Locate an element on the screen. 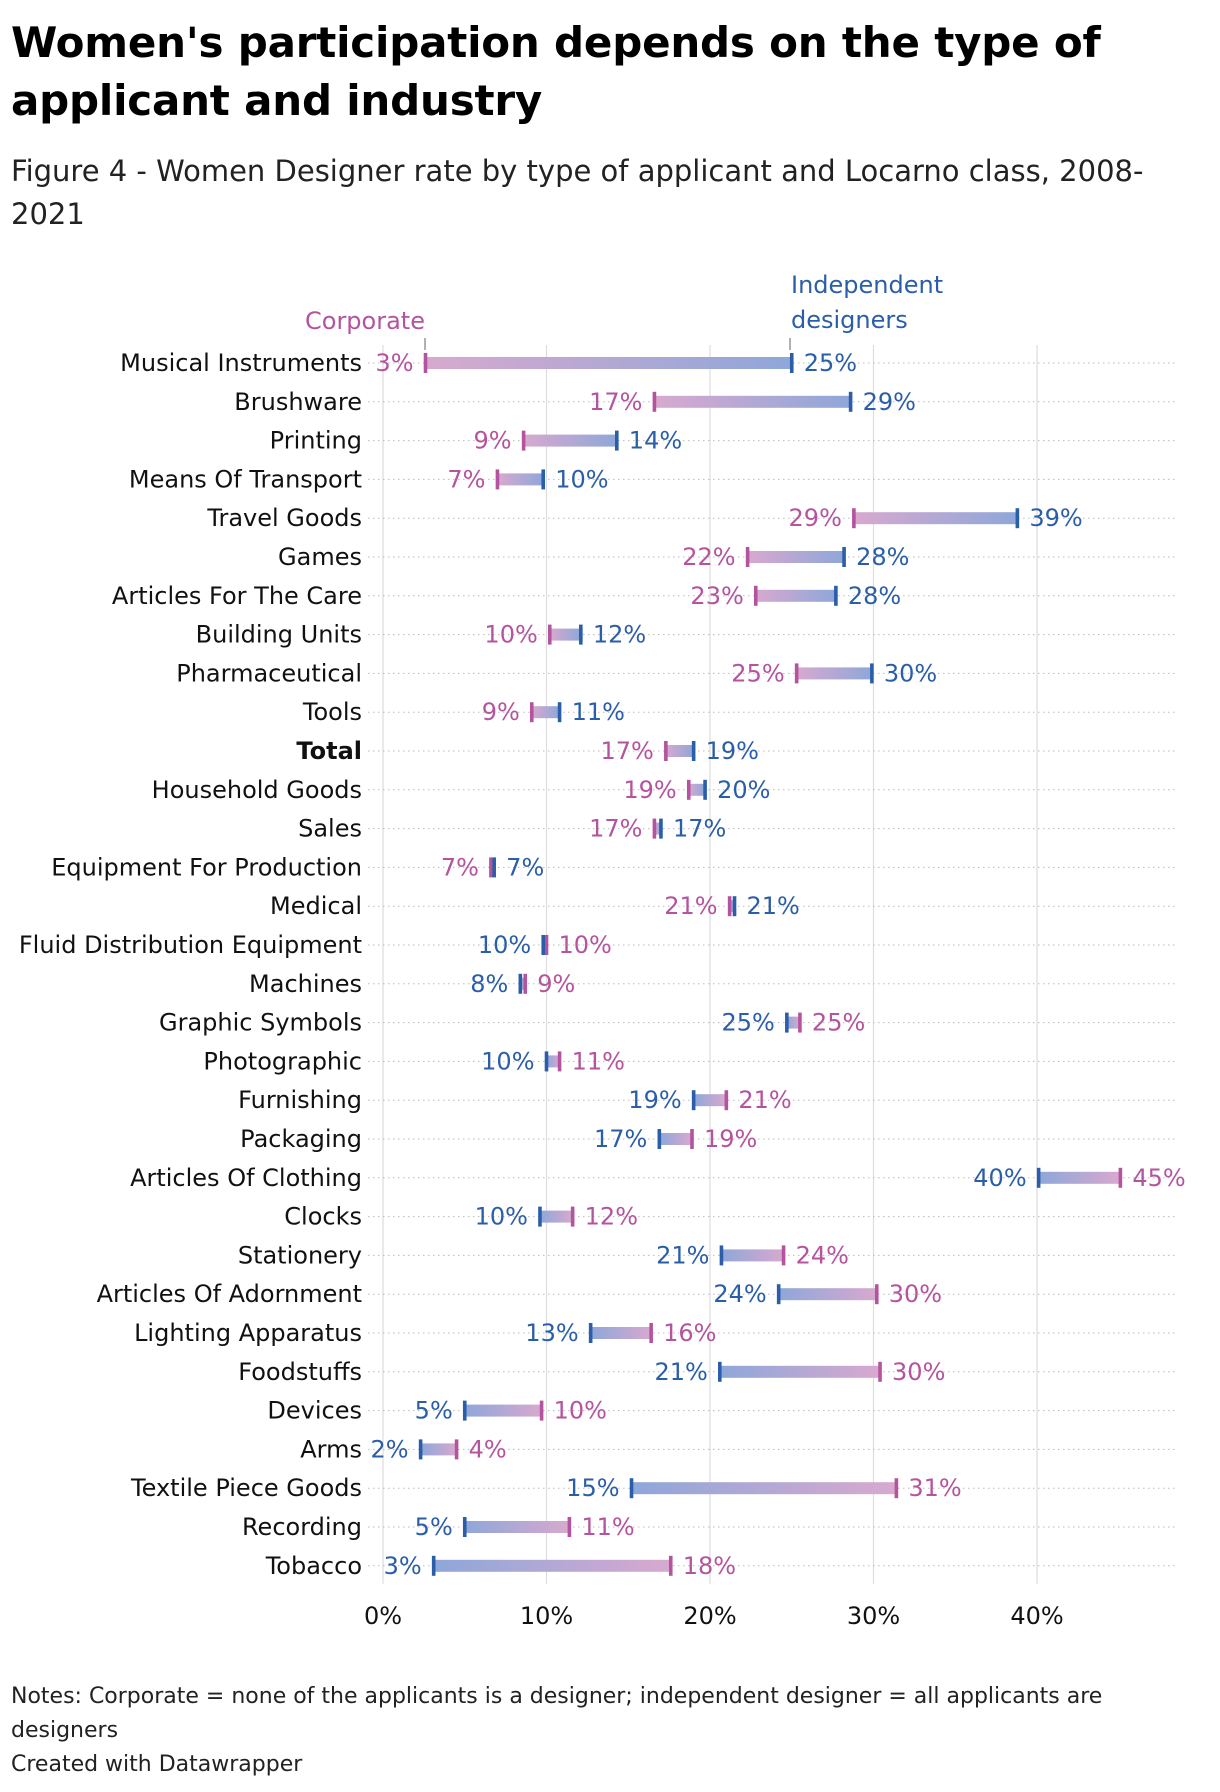 Image resolution: width=1220 pixels, height=1792 pixels. x-axis: 0% 10% 20% 30% 40% is located at coordinates (714, 1616).